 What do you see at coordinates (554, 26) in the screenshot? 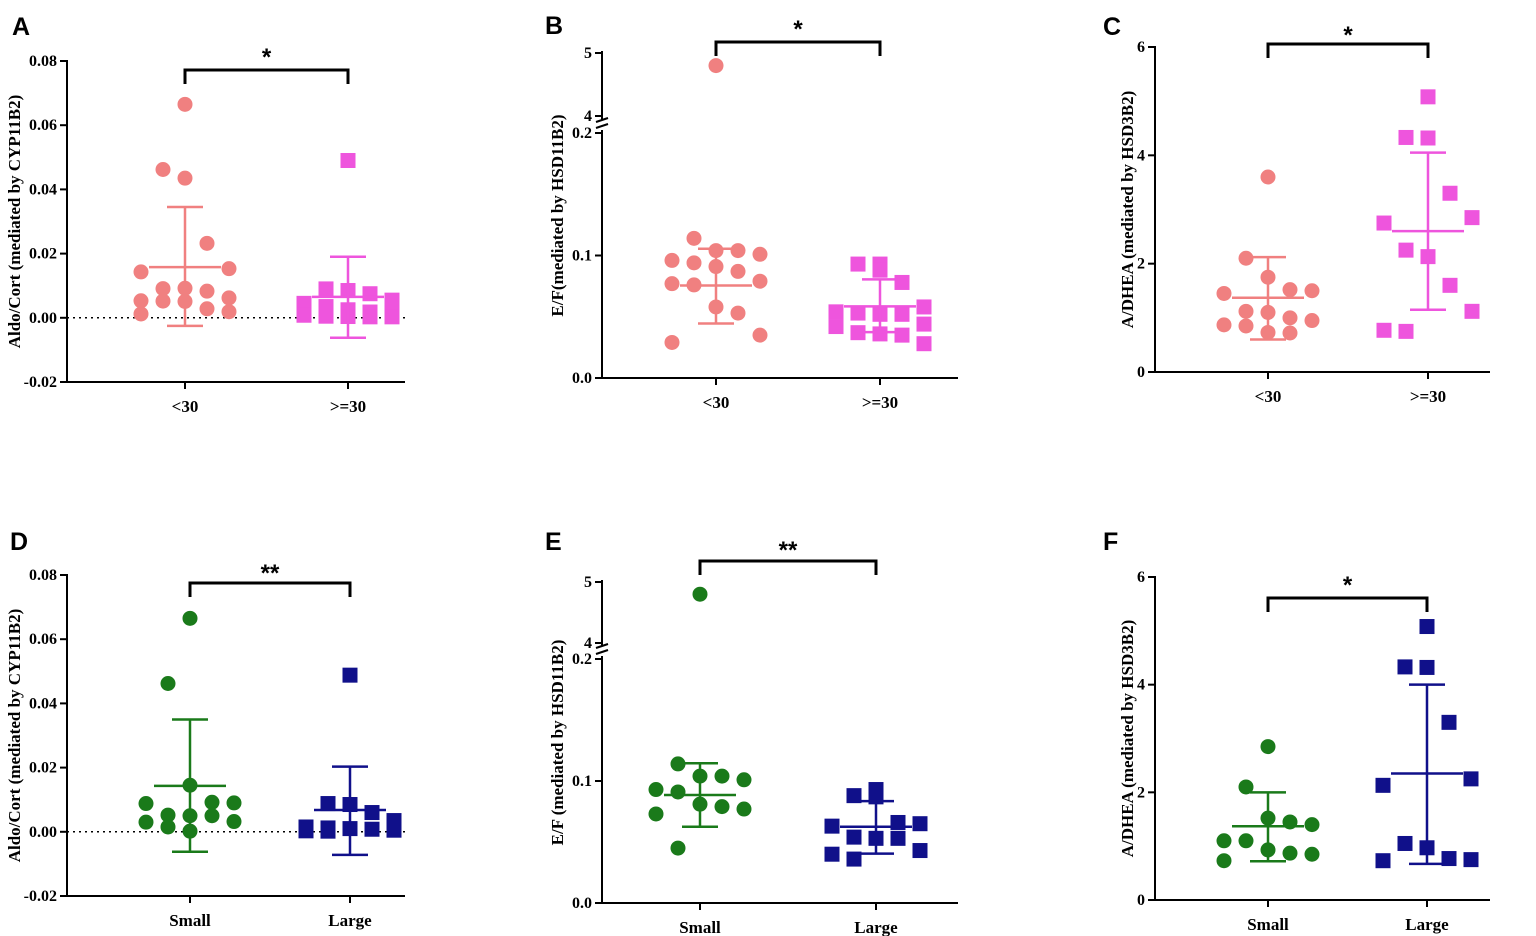
I see `panel-letter: B` at bounding box center [554, 26].